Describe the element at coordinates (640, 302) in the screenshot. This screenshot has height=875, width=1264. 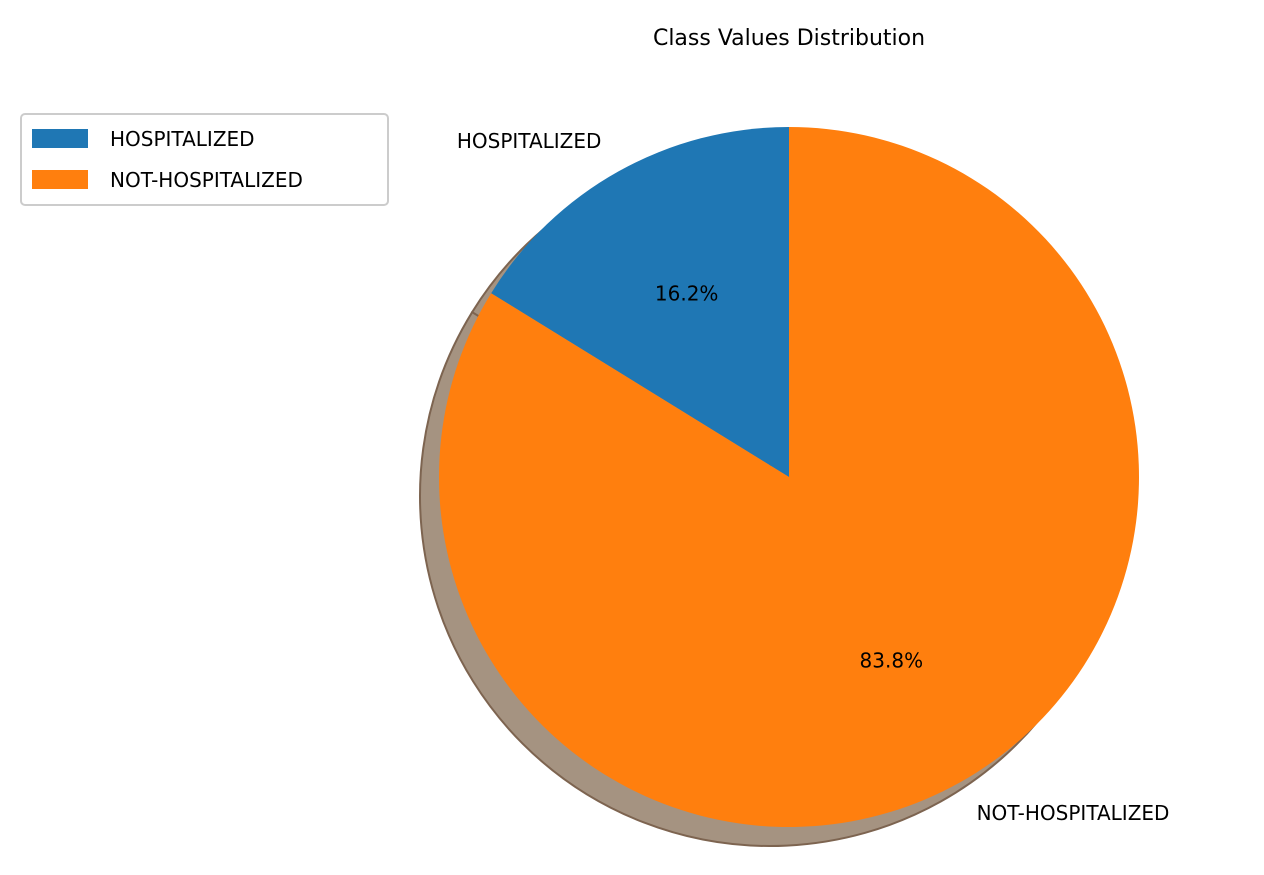
I see `pie-slice-hospitalized` at that location.